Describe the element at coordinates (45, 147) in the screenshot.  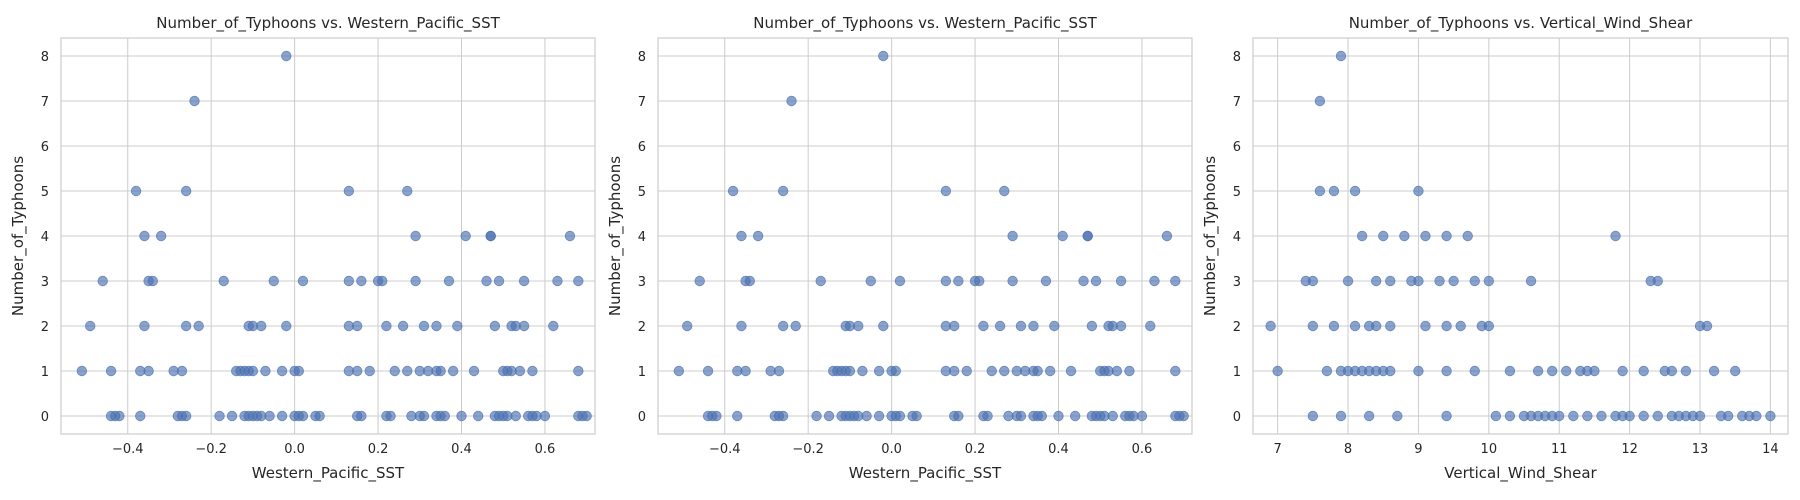
I see `y-tick-label: 6` at that location.